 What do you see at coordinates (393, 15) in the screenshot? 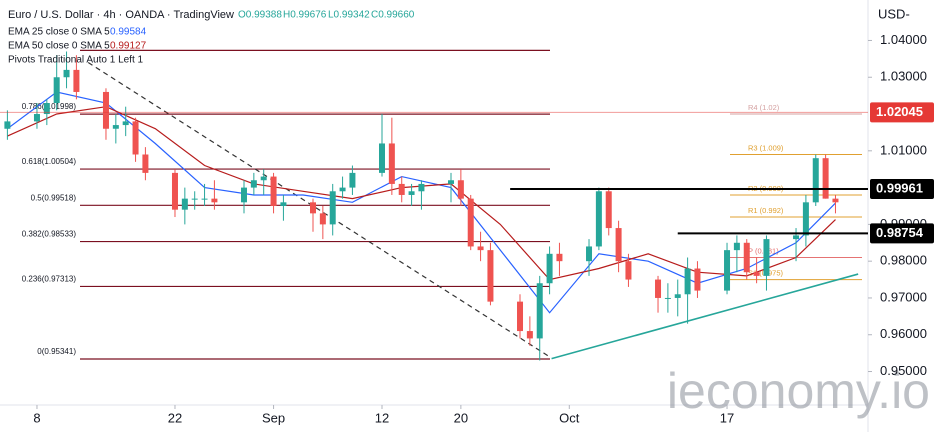
I see `ohlc-value: C0.99660` at bounding box center [393, 15].